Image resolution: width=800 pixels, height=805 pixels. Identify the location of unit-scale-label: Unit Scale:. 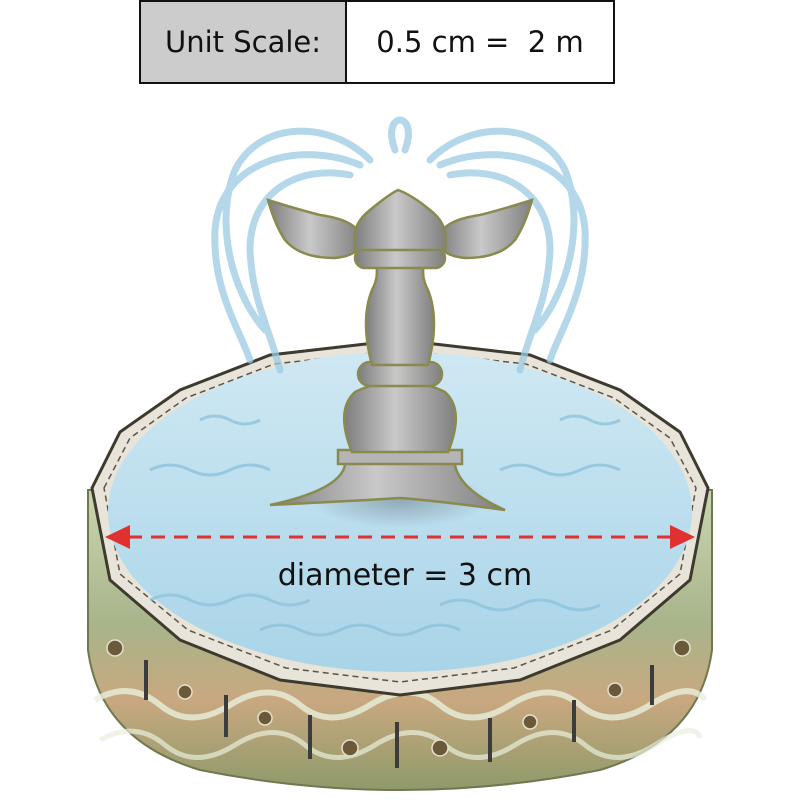
(244, 42).